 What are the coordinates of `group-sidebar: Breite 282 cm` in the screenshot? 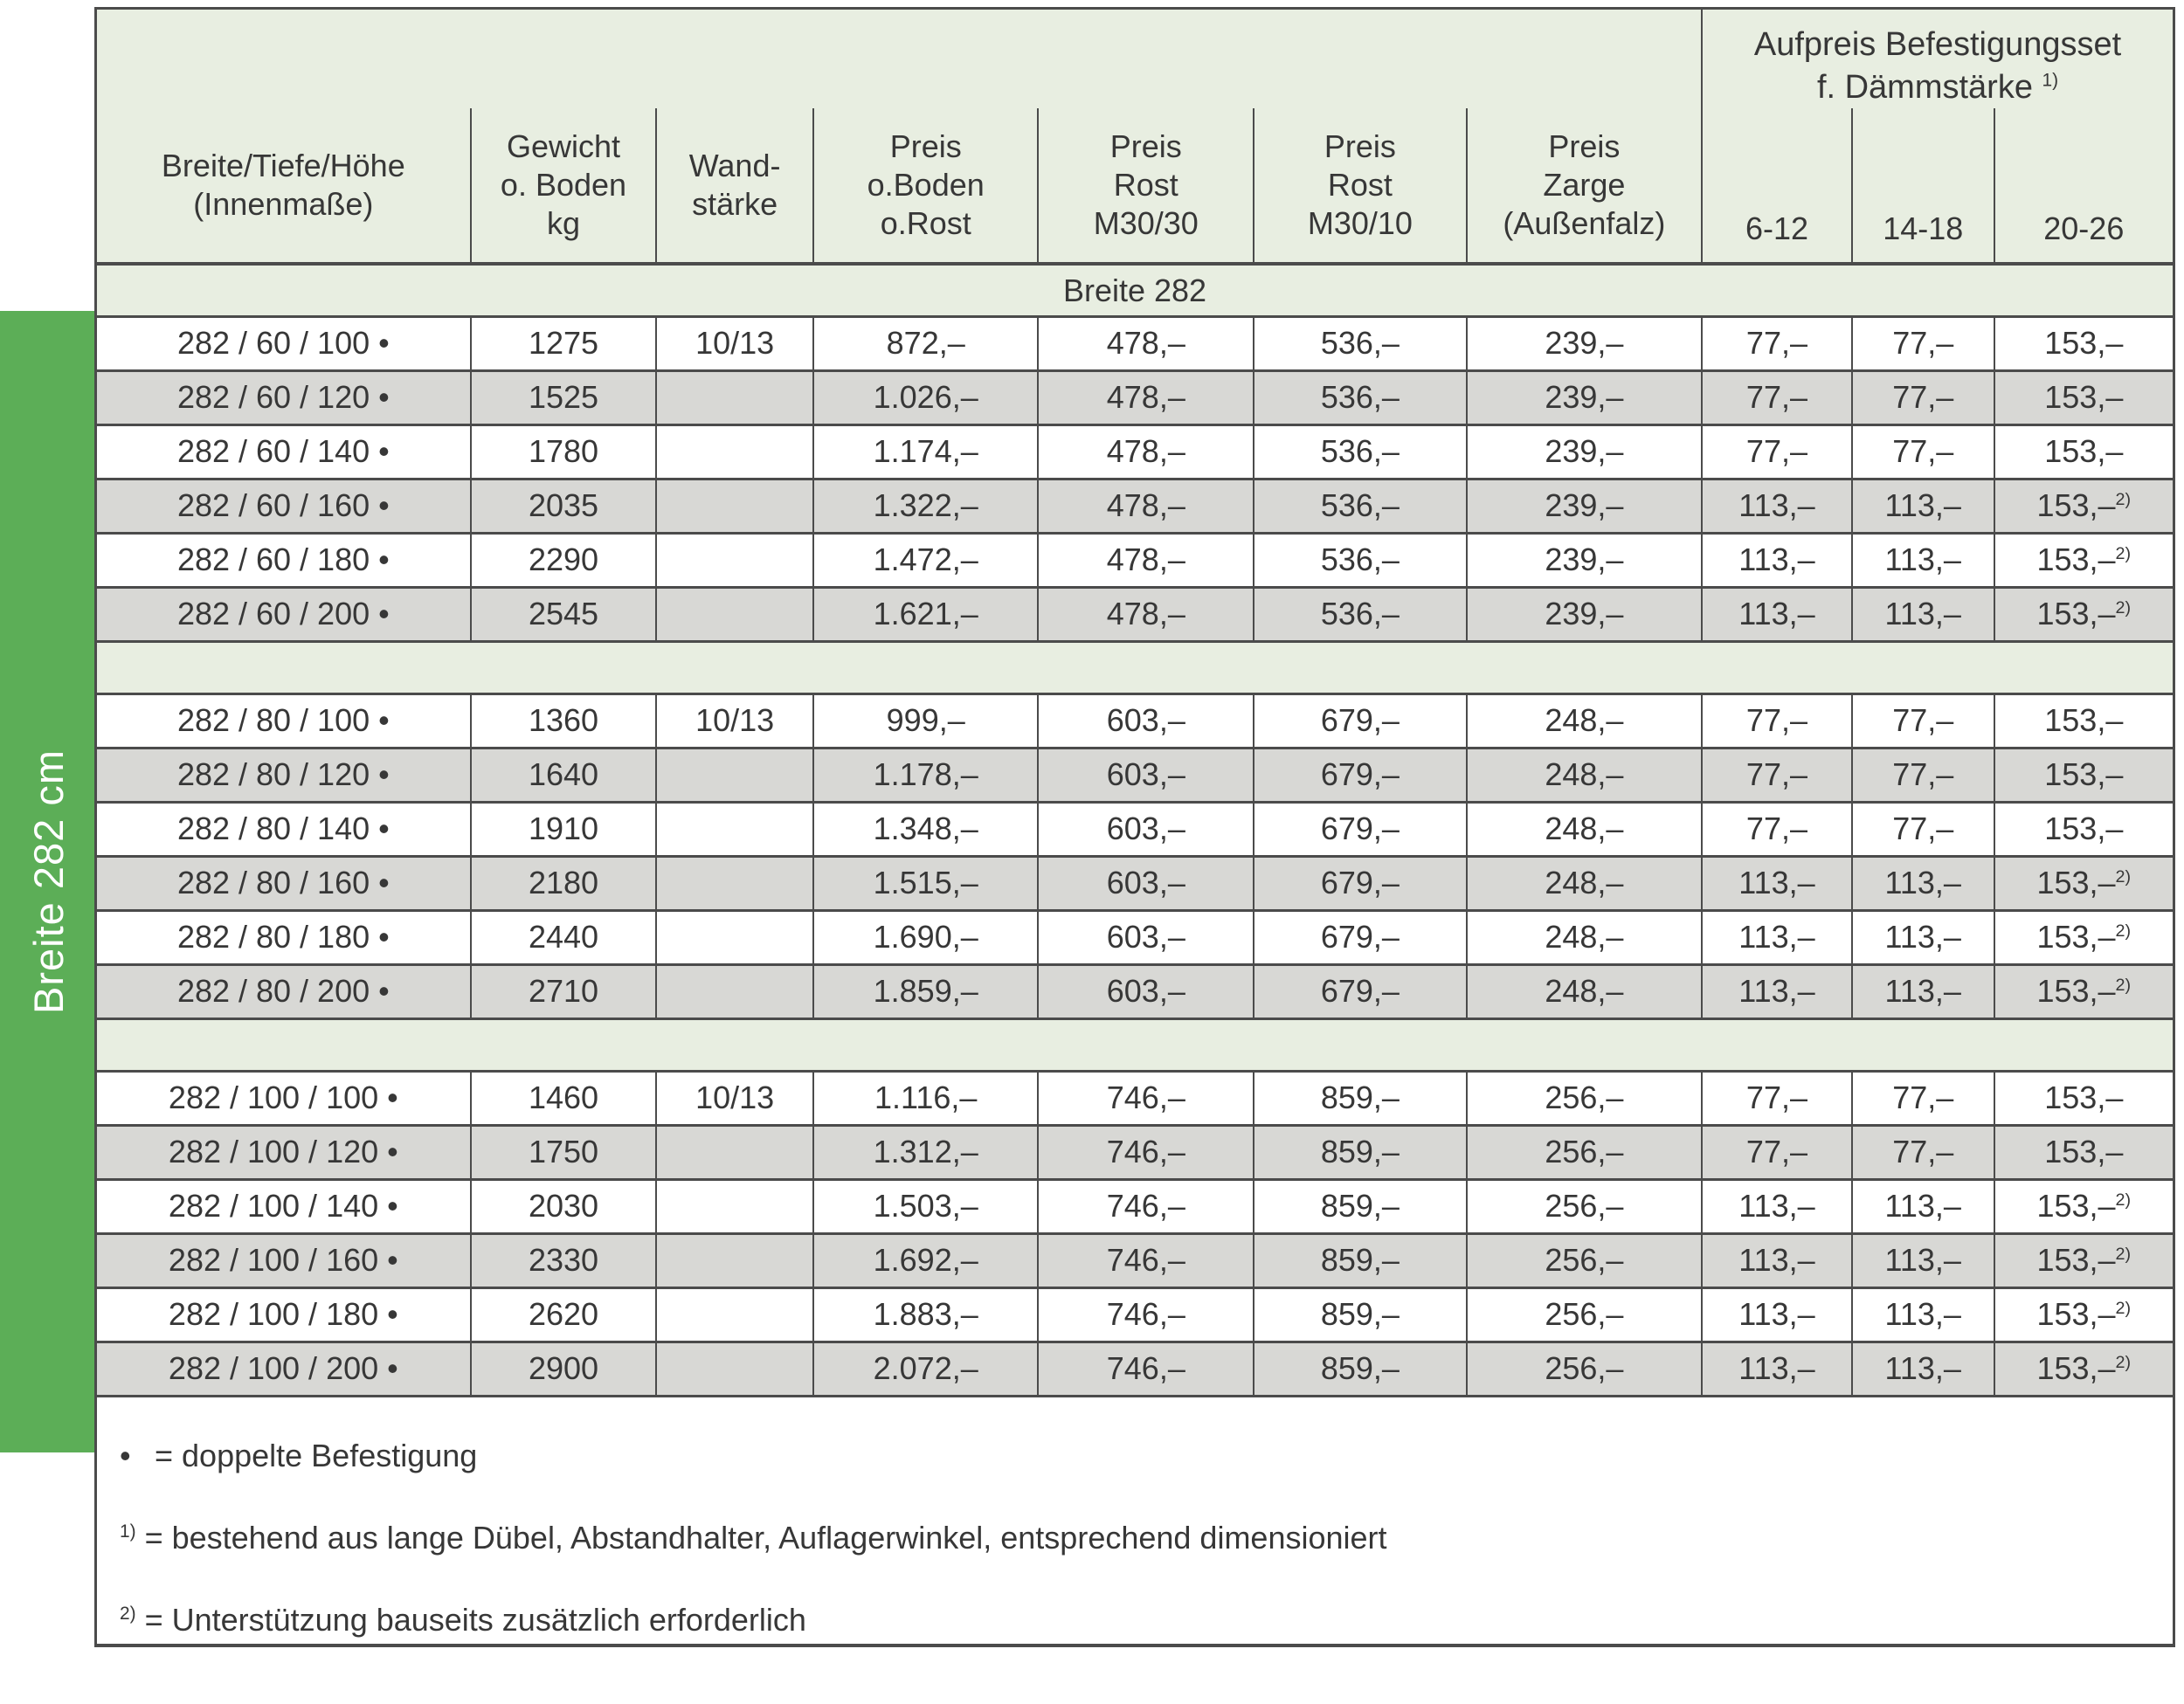 It's located at (48, 881).